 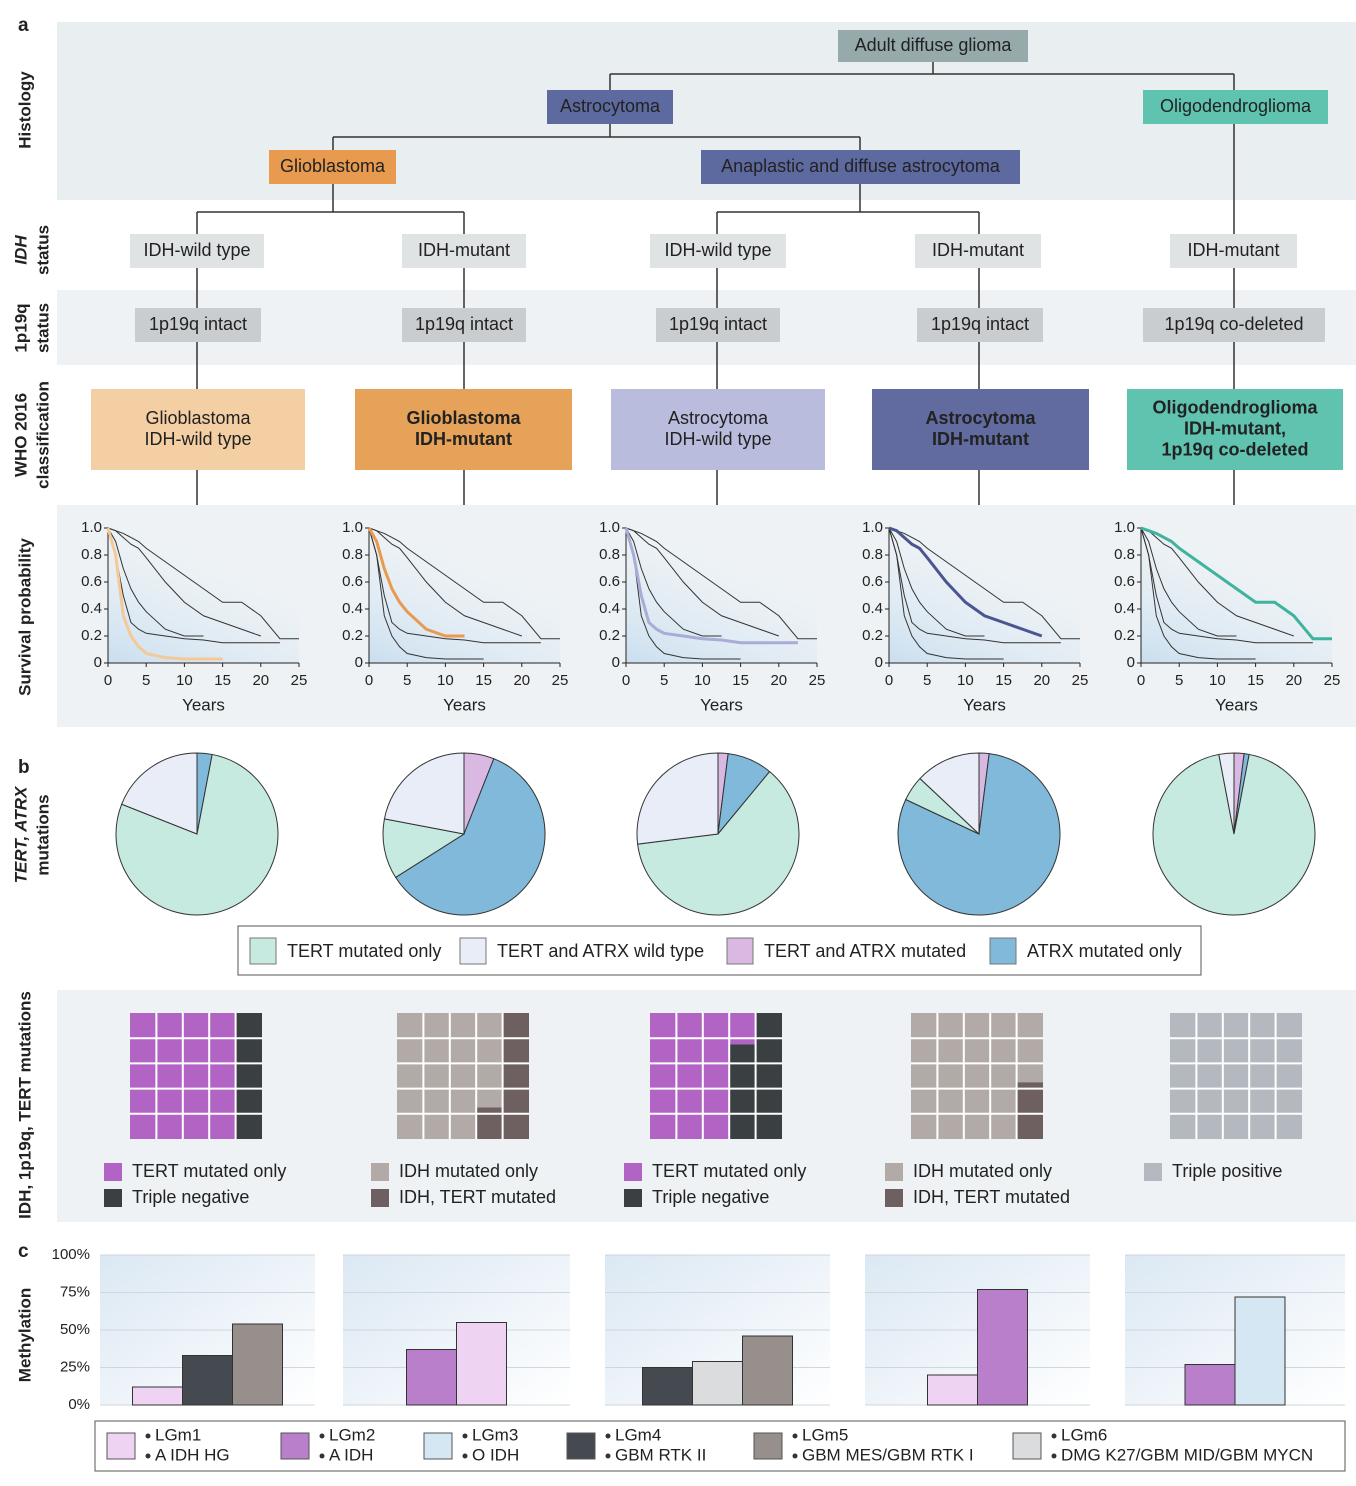 What do you see at coordinates (717, 250) in the screenshot?
I see `tree-label: IDH-wild type` at bounding box center [717, 250].